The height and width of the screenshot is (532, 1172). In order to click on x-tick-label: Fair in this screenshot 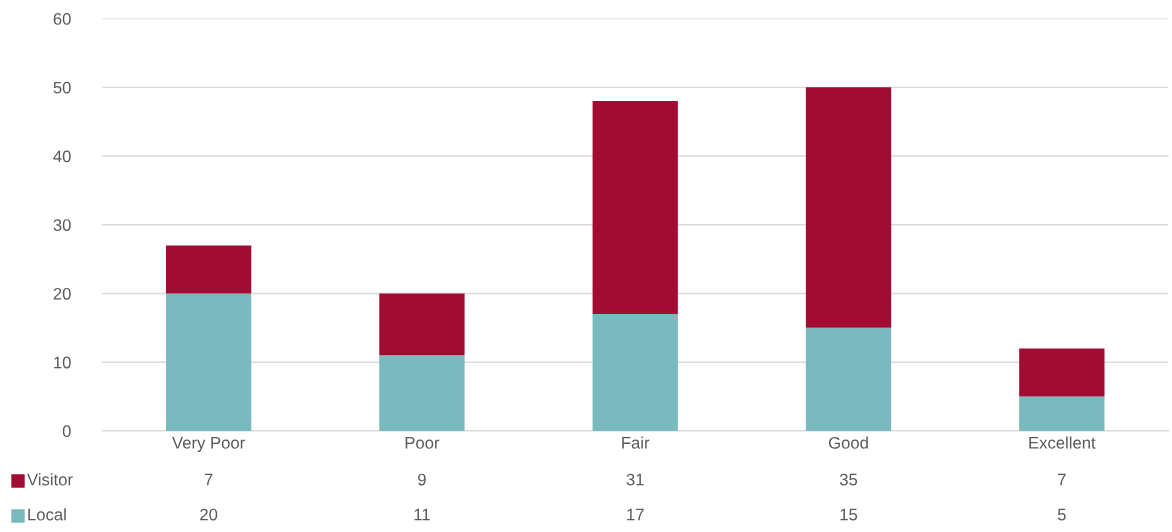, I will do `click(636, 442)`.